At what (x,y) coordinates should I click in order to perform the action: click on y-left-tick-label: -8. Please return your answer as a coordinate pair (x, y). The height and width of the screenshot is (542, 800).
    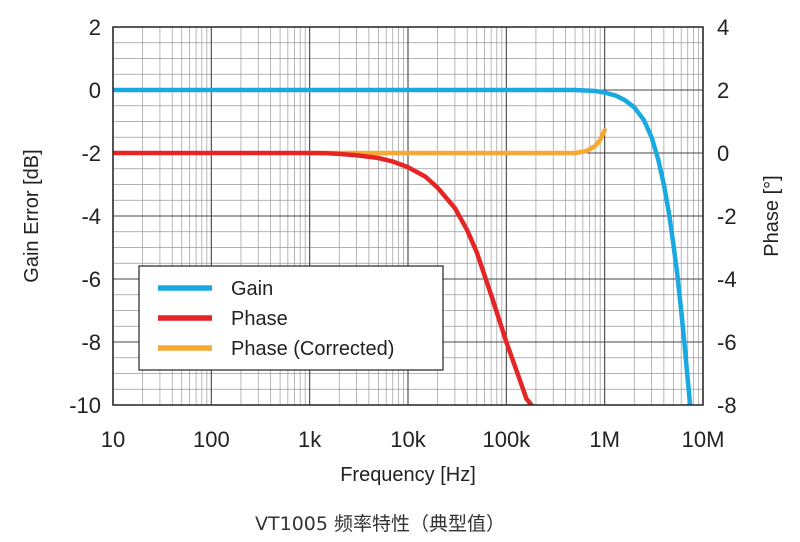
    Looking at the image, I should click on (91, 342).